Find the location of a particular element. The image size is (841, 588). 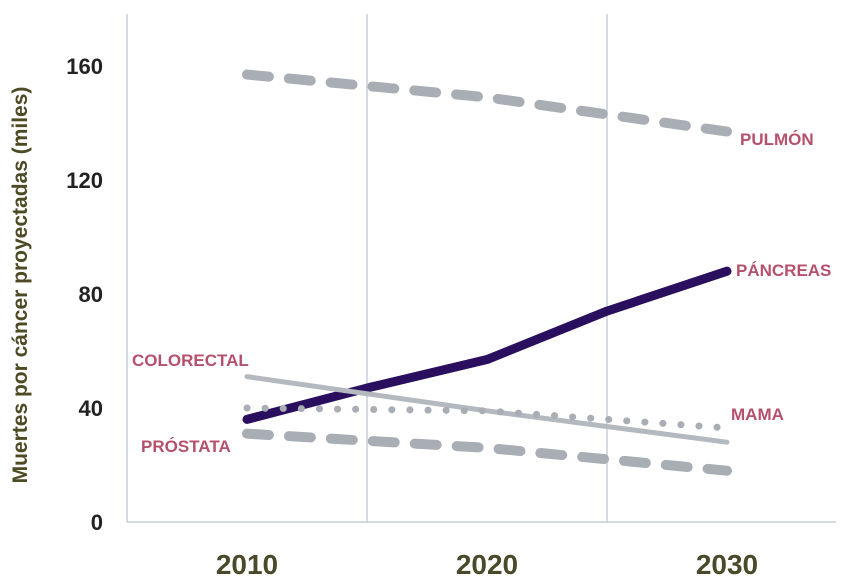

series-line-colorectal is located at coordinates (487, 409).